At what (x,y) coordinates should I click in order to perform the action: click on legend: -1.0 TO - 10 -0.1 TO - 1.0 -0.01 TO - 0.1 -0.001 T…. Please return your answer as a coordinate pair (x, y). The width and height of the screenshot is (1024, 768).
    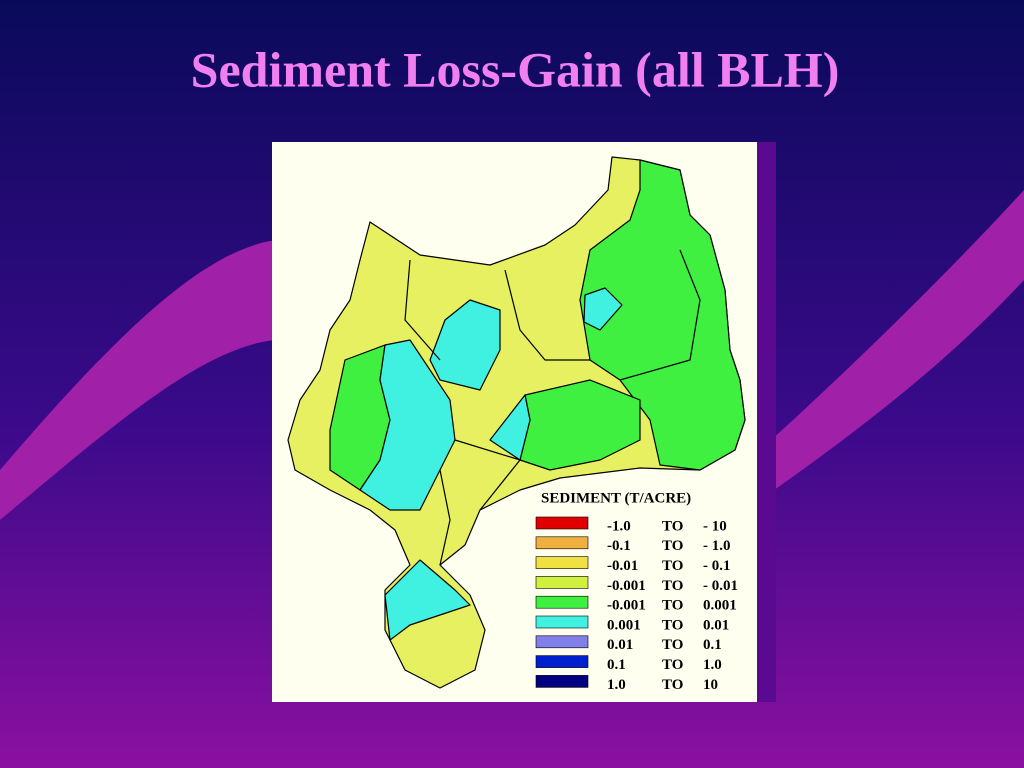
    Looking at the image, I should click on (636, 604).